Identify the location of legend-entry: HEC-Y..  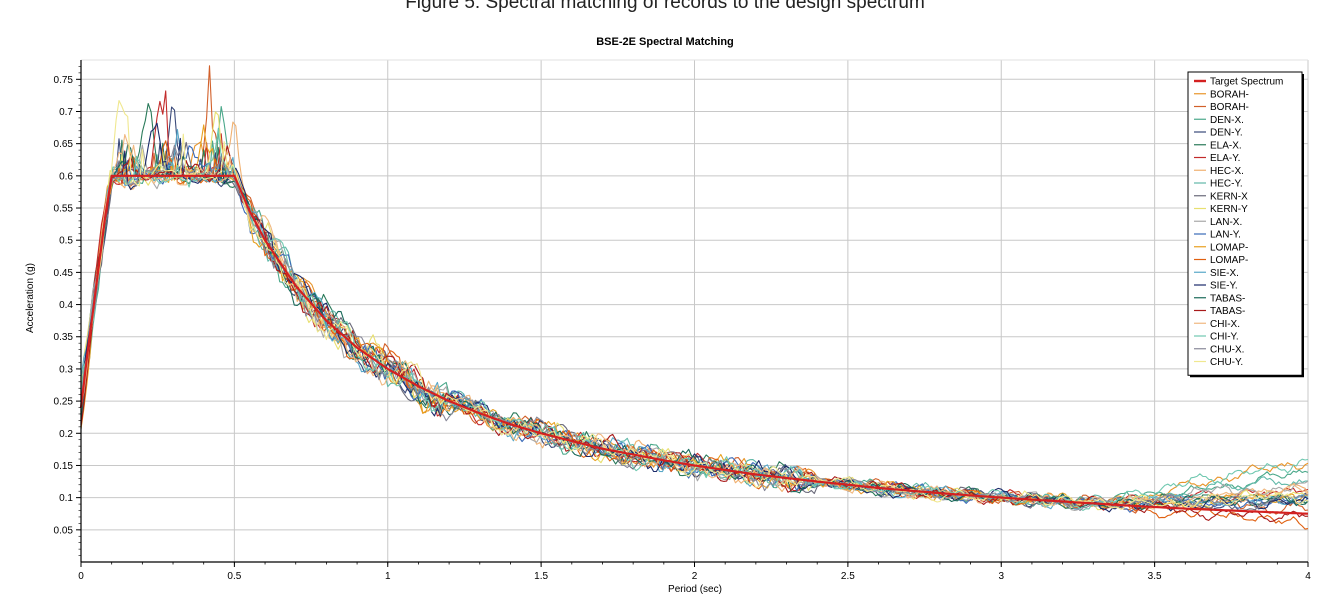
(1226, 184).